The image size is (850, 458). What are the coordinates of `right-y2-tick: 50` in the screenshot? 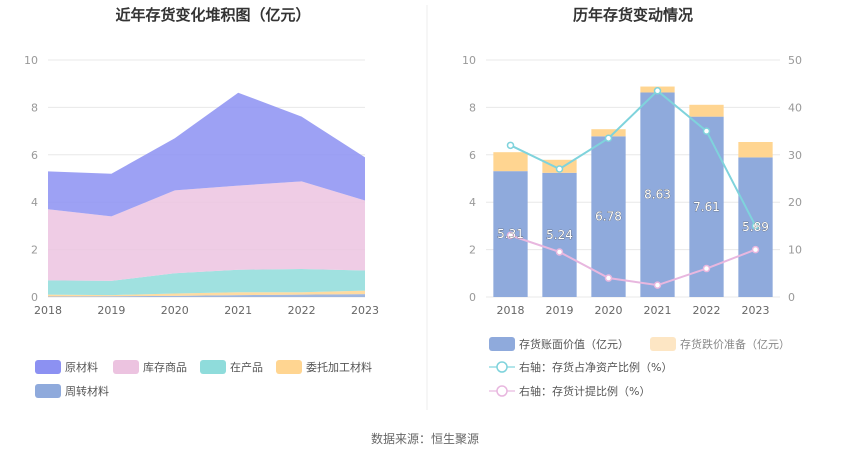 It's located at (795, 60).